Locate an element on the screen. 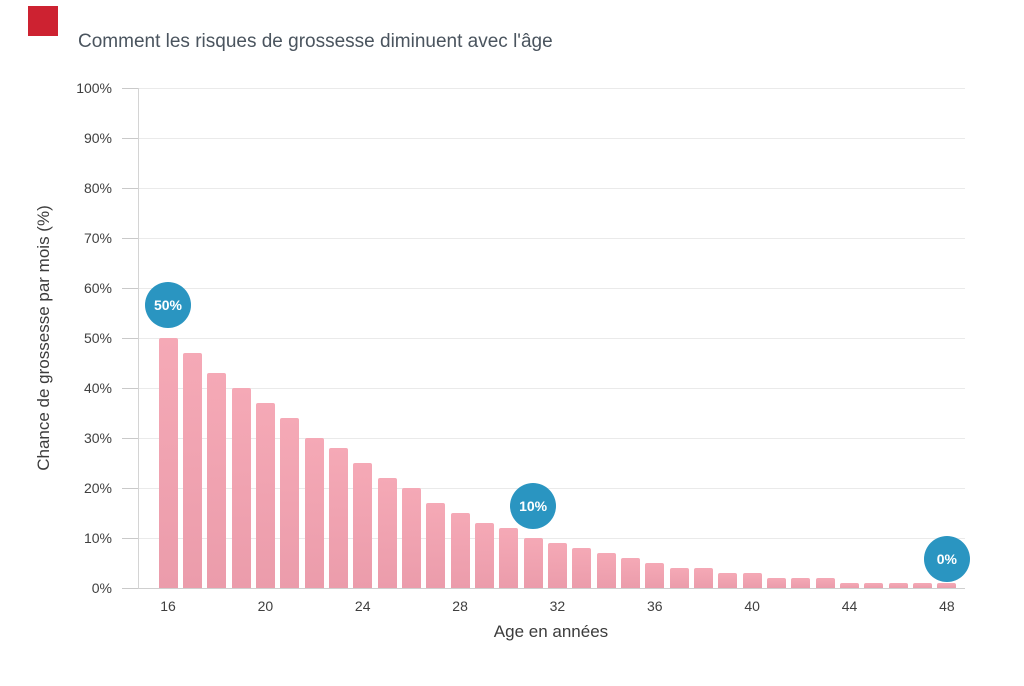 This screenshot has height=686, width=1024. annotation-badge: 0% is located at coordinates (946, 559).